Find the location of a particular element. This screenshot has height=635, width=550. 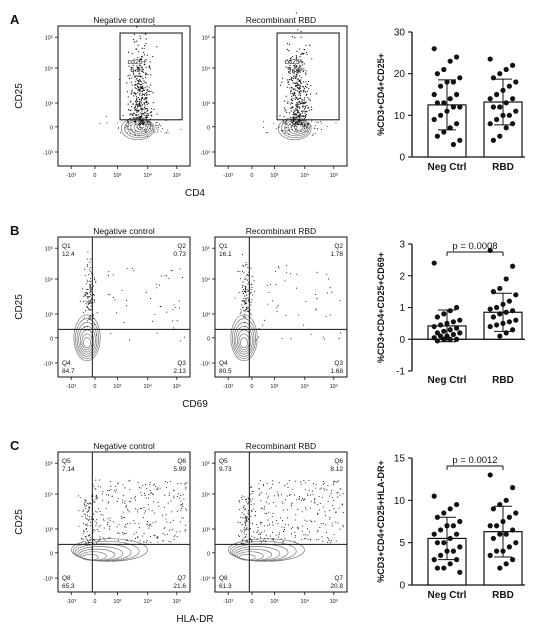

x-tick-label: 10⁴ is located at coordinates (305, 601).